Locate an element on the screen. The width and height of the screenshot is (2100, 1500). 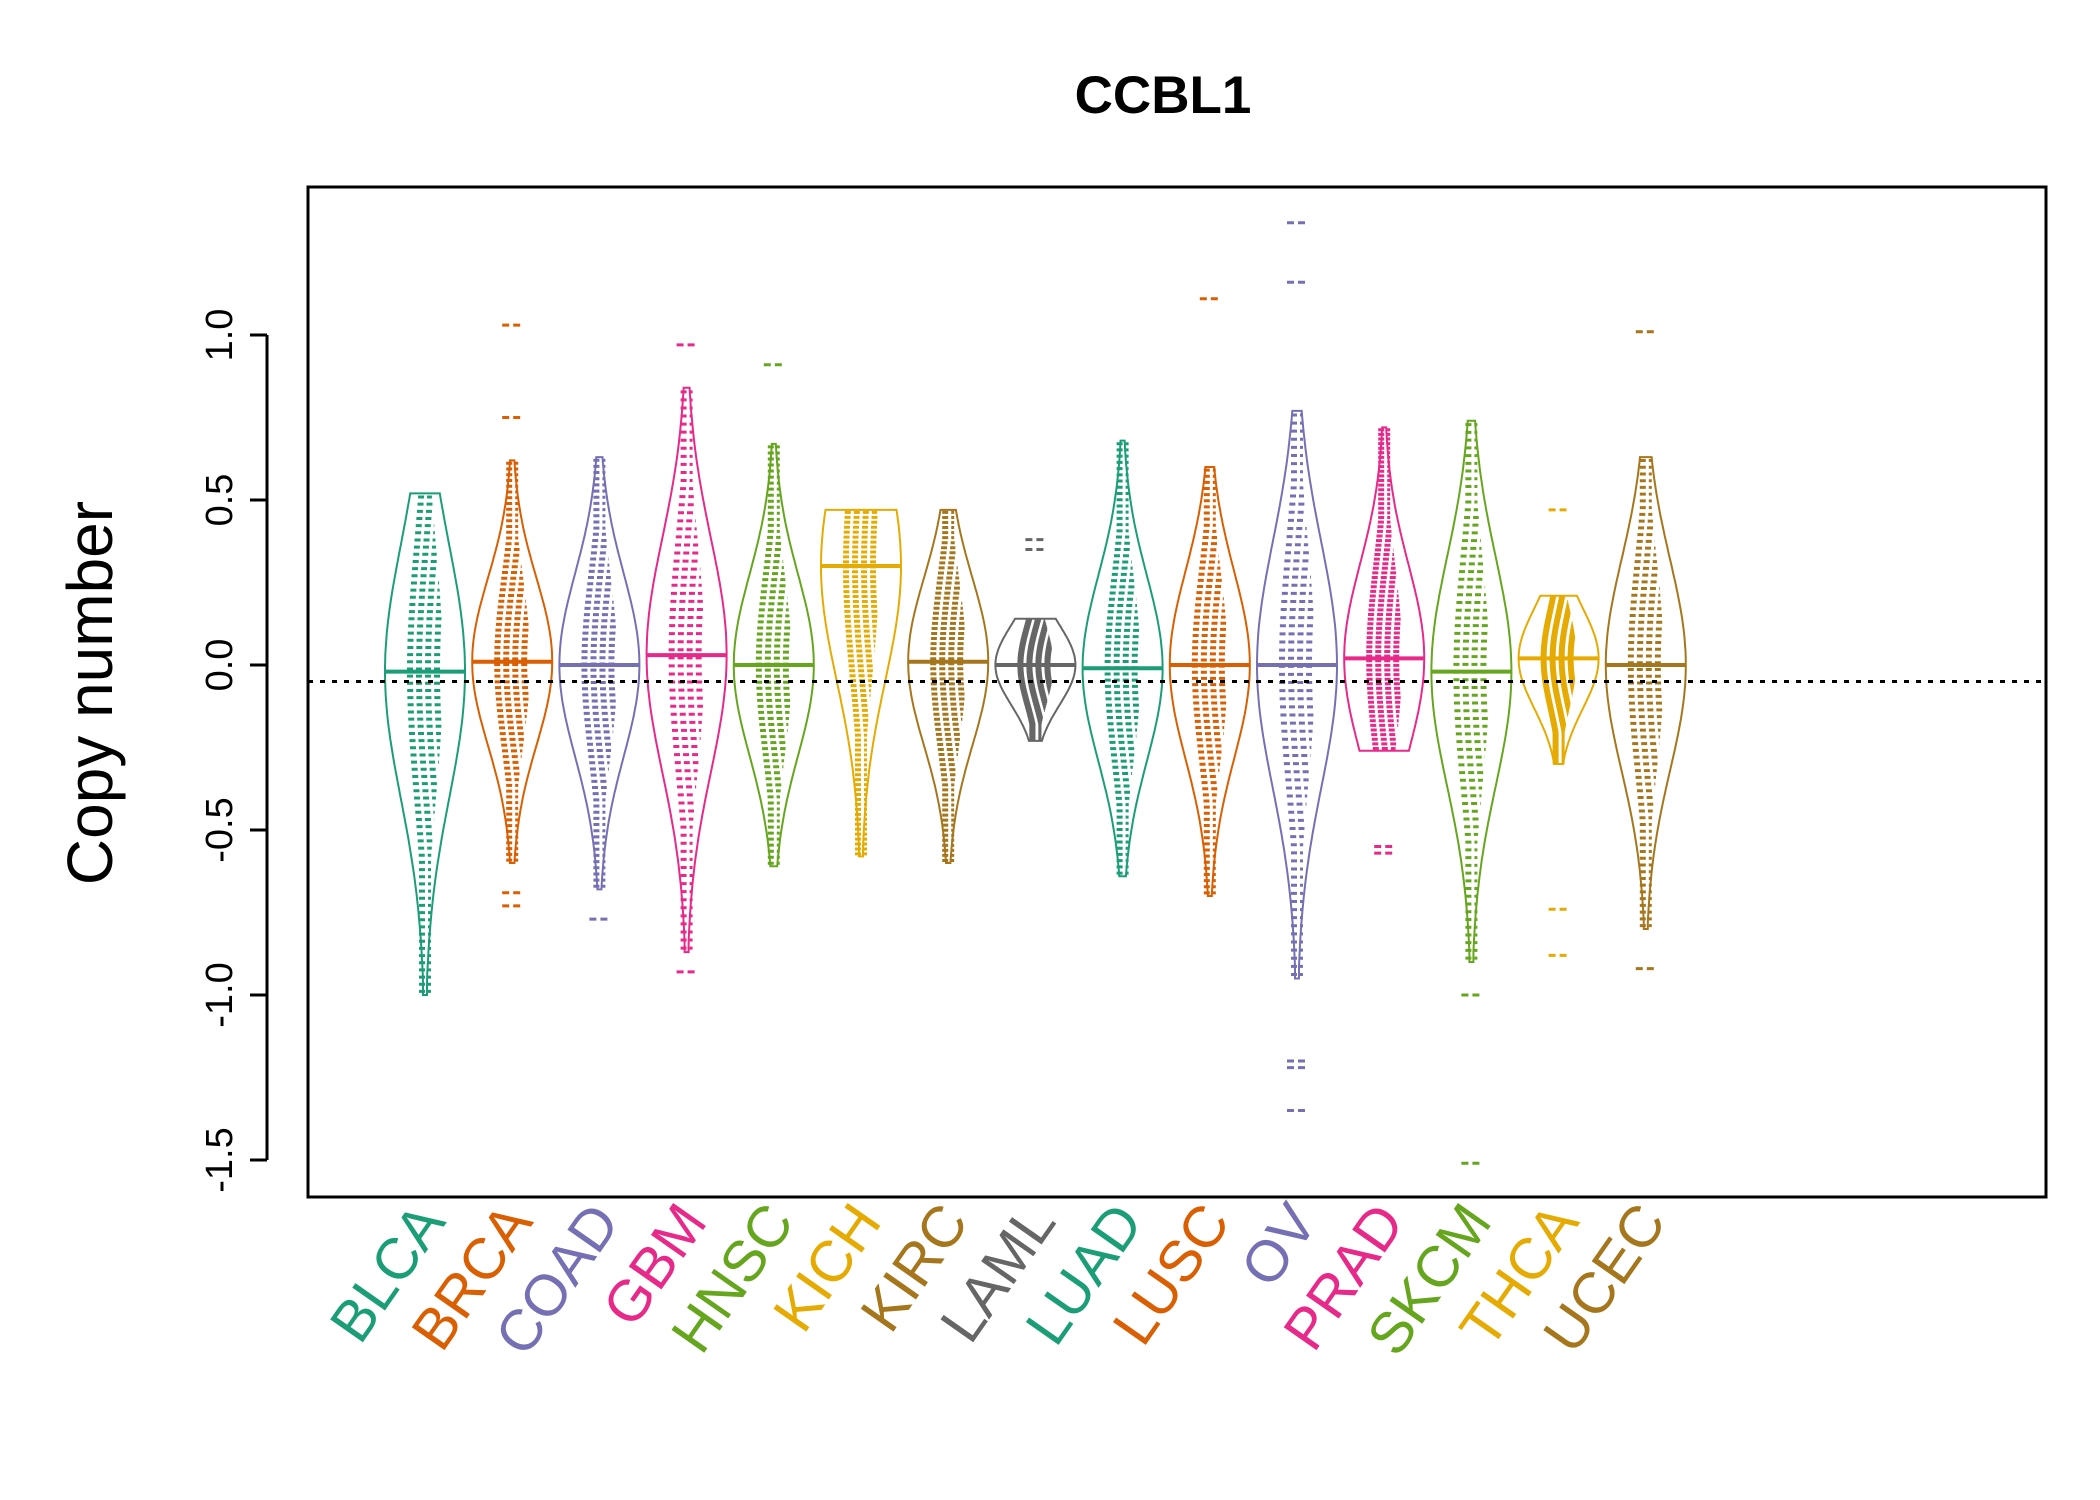
y-tick-label: 0.0 is located at coordinates (220, 665).